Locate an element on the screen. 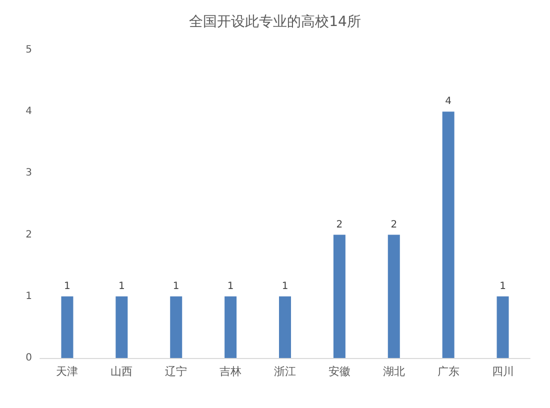 This screenshot has width=550, height=408. y-tick-label: 2 is located at coordinates (29, 234).